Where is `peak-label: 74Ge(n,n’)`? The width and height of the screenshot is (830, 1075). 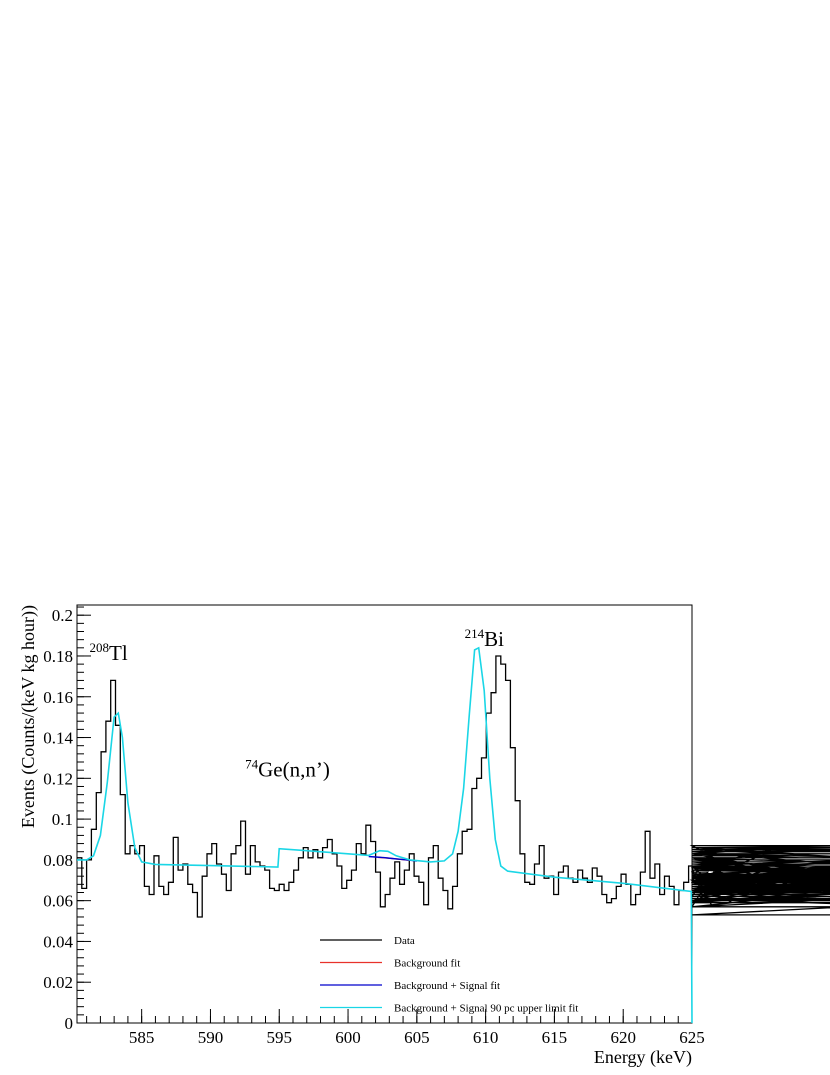
peak-label: 74Ge(n,n’) is located at coordinates (287, 768).